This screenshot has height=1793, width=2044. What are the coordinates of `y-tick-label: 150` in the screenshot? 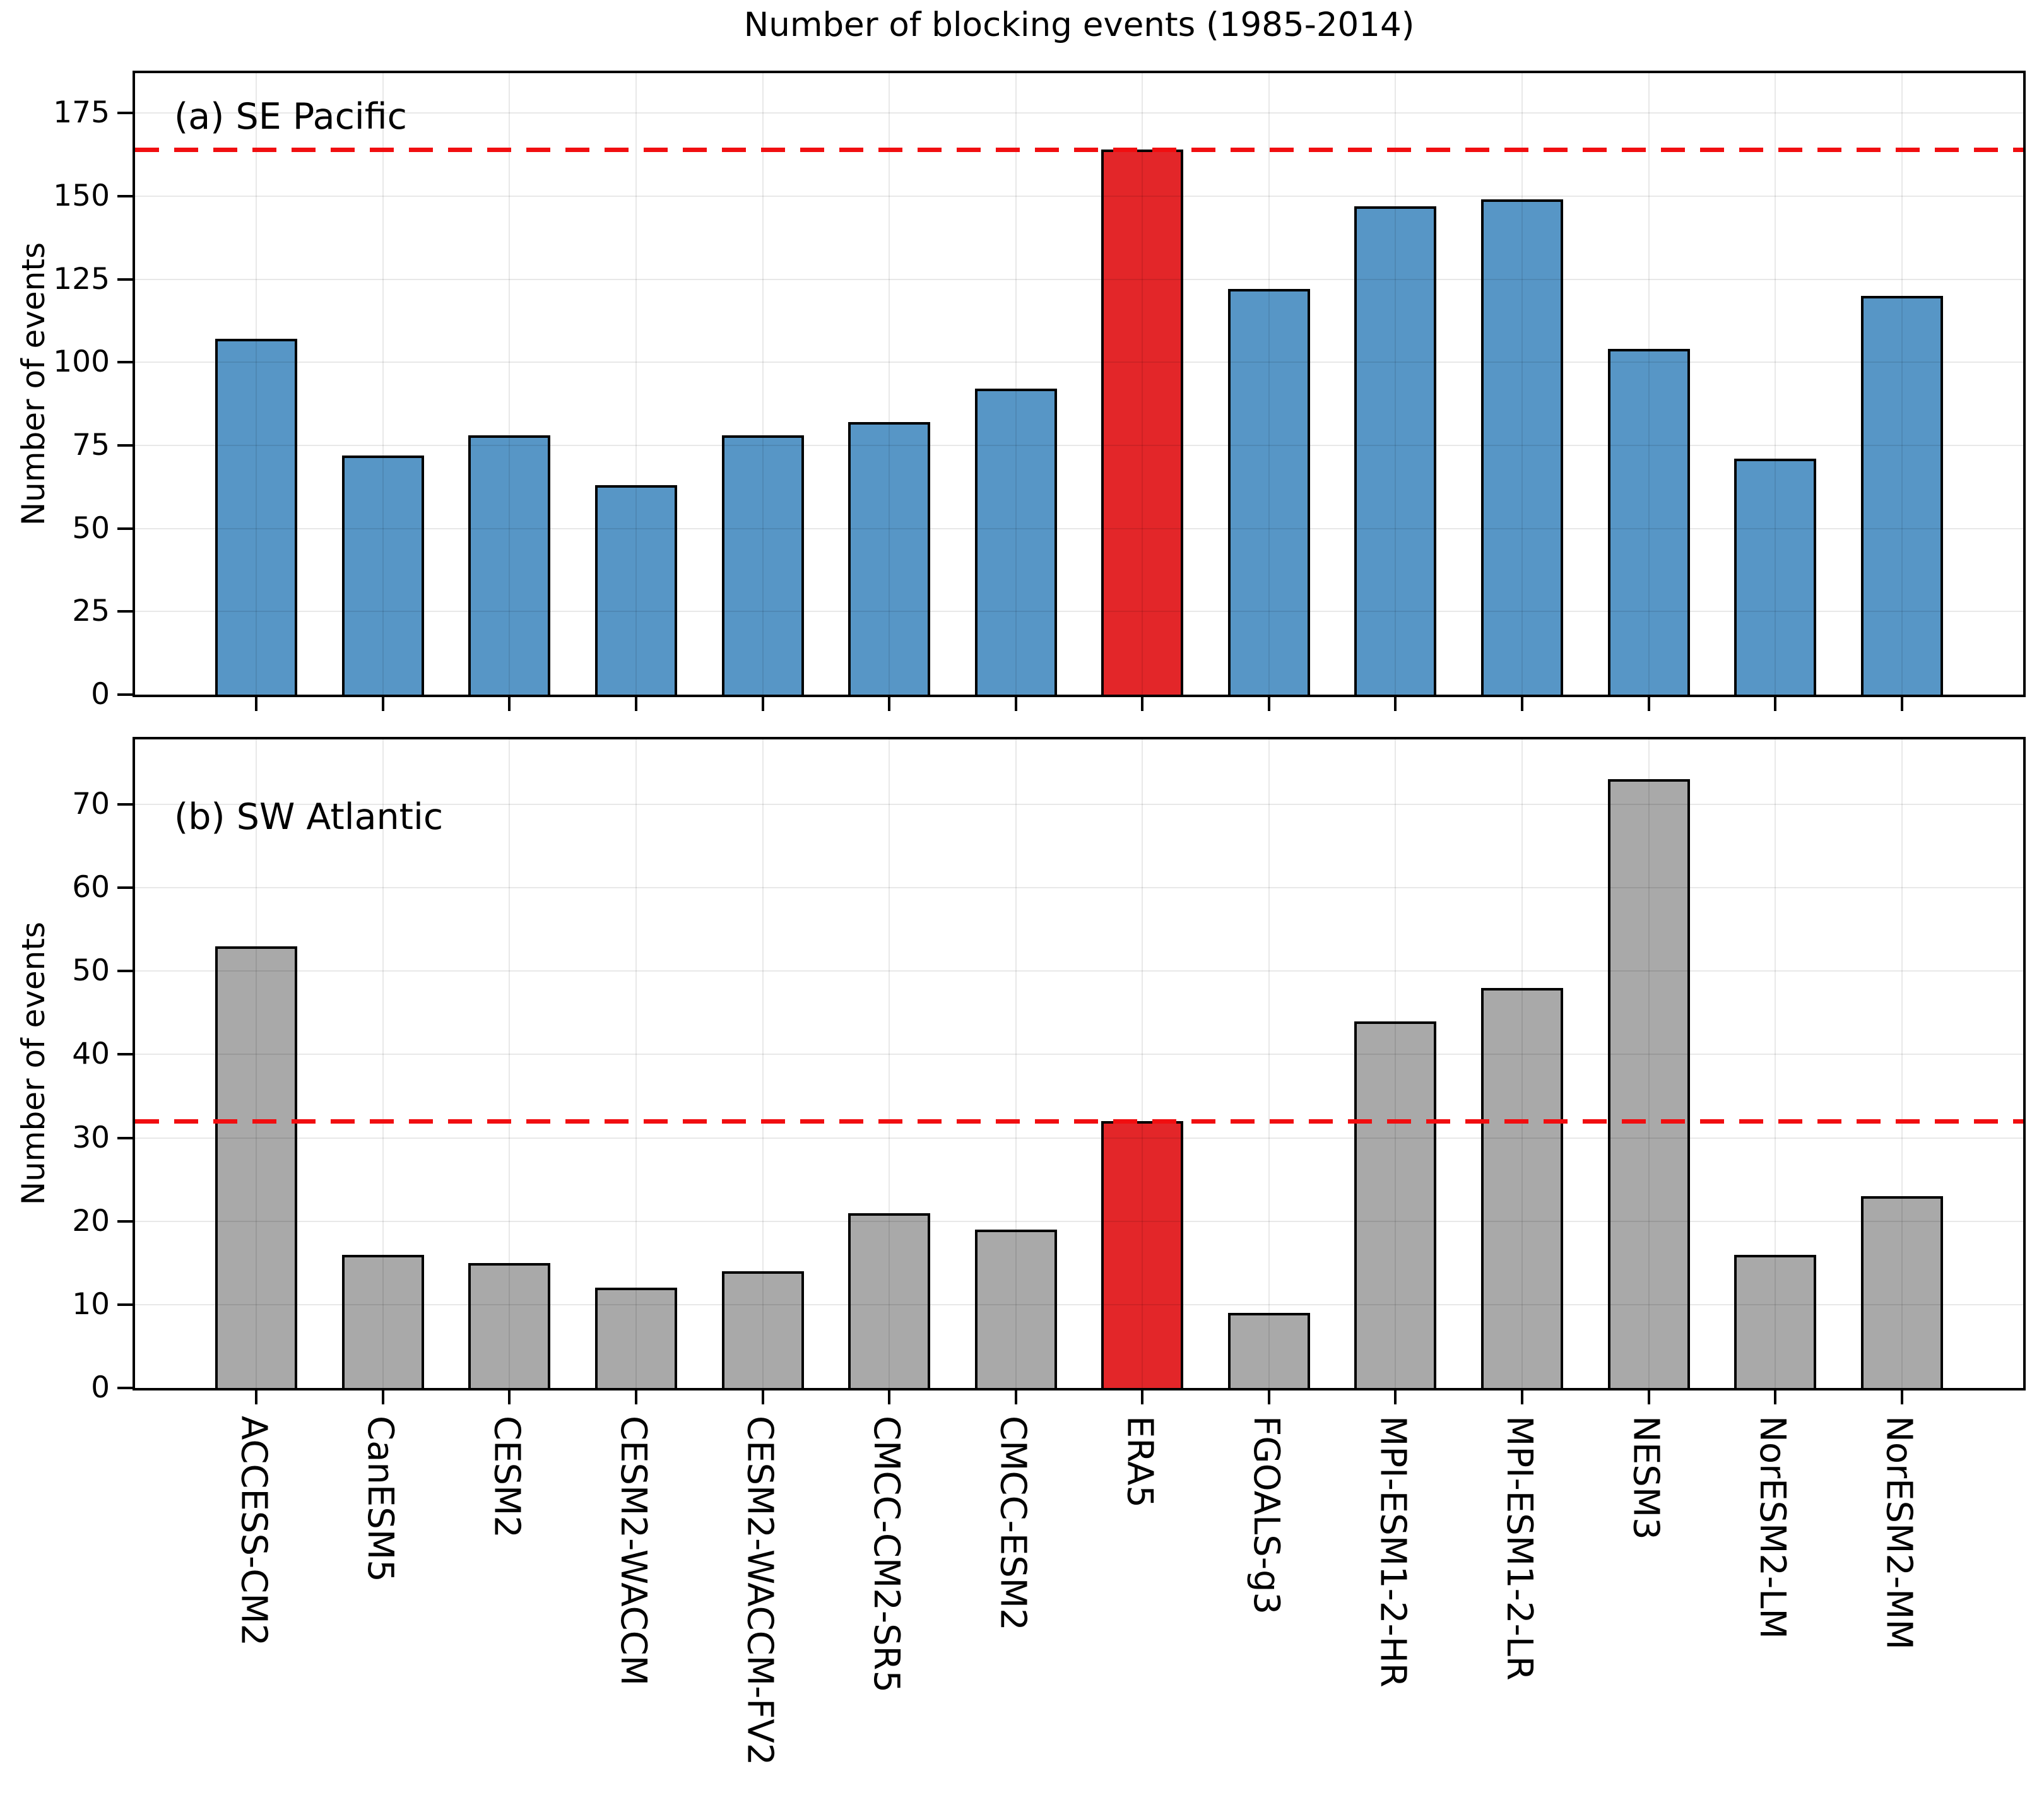 It's located at (82, 195).